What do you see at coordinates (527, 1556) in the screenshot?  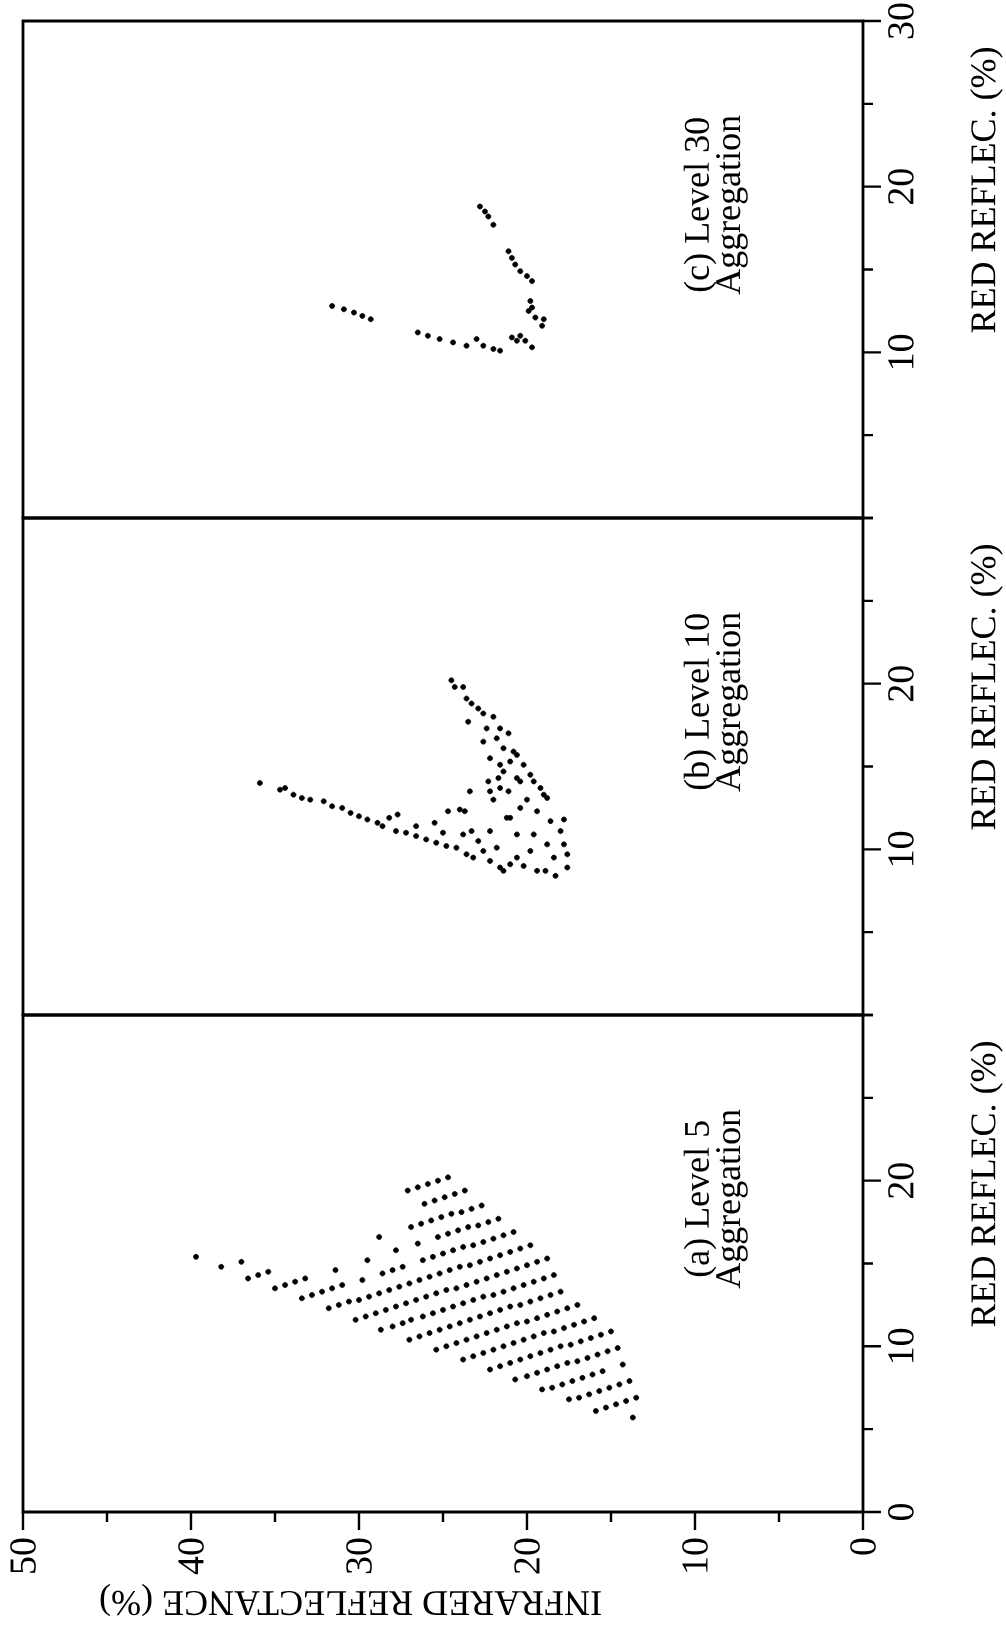 I see `x-tick-label: 20` at bounding box center [527, 1556].